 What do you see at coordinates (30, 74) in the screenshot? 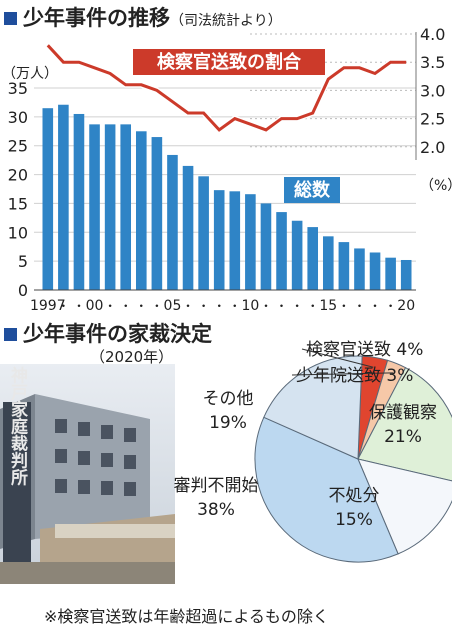
I see `left-unit-label: （万人）` at bounding box center [30, 74].